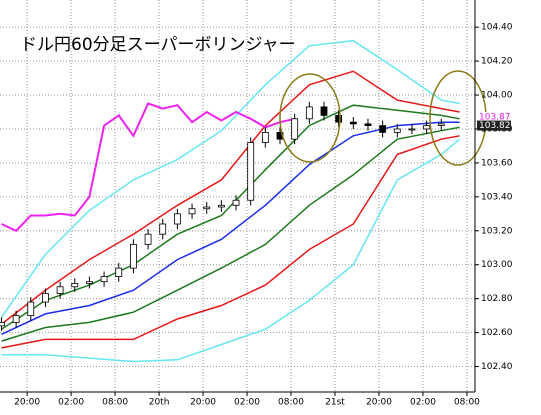 The height and width of the screenshot is (415, 541). What do you see at coordinates (497, 62) in the screenshot?
I see `y-tick-label: 104.20` at bounding box center [497, 62].